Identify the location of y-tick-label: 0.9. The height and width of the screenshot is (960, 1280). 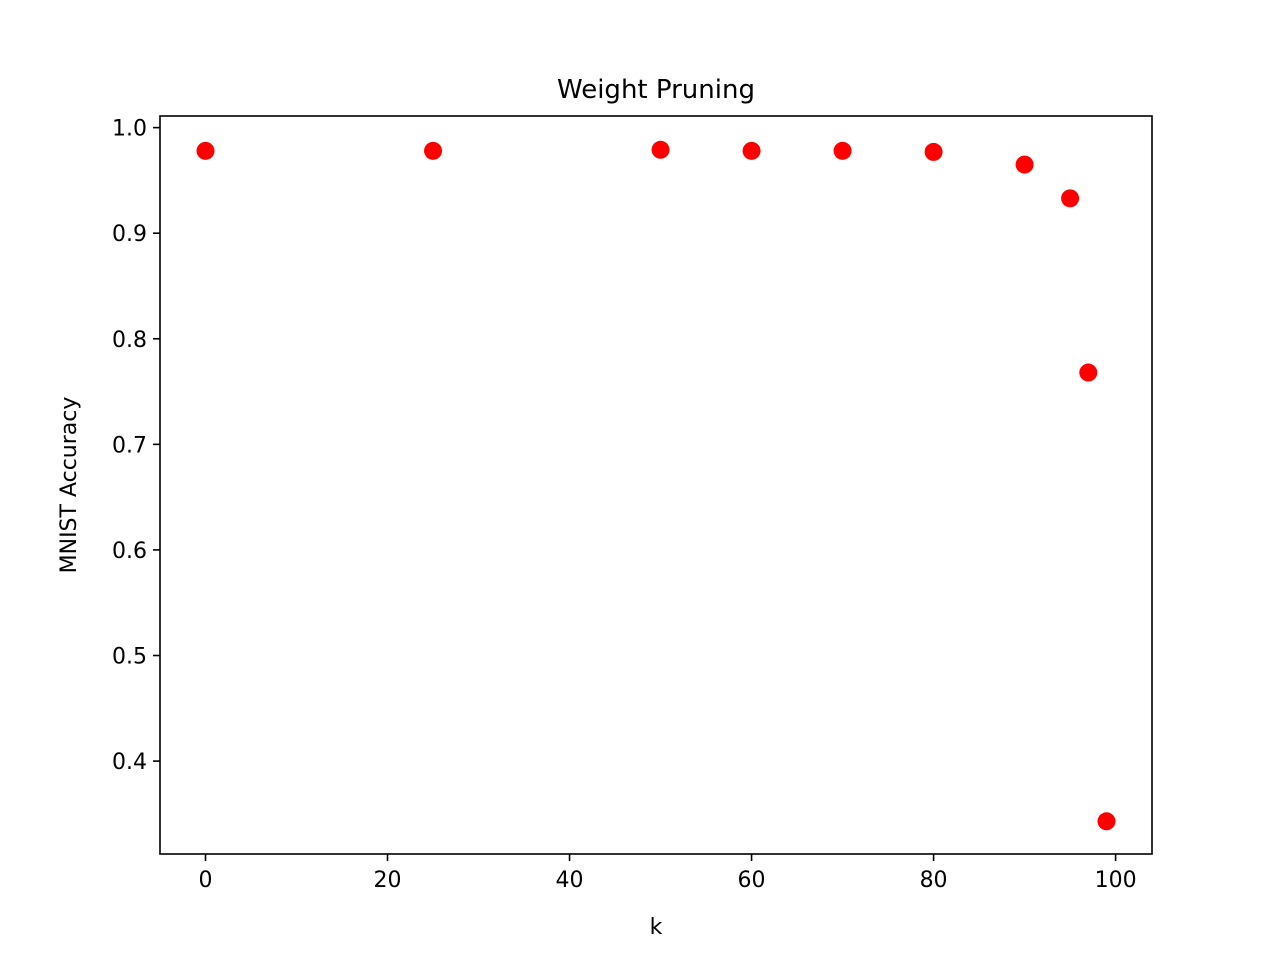
(129, 234).